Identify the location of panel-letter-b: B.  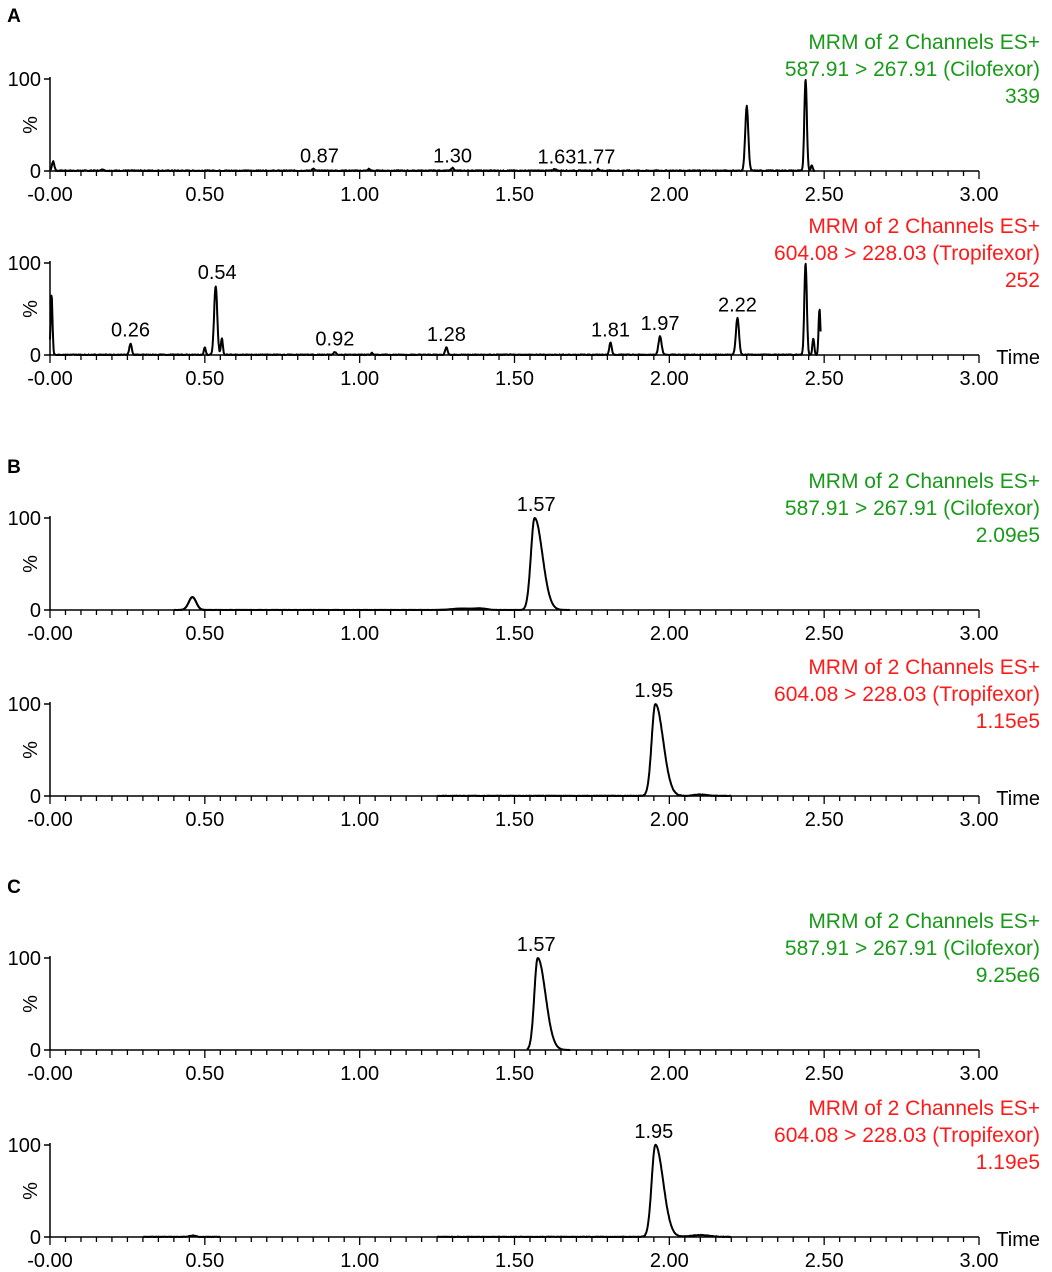
(14, 467).